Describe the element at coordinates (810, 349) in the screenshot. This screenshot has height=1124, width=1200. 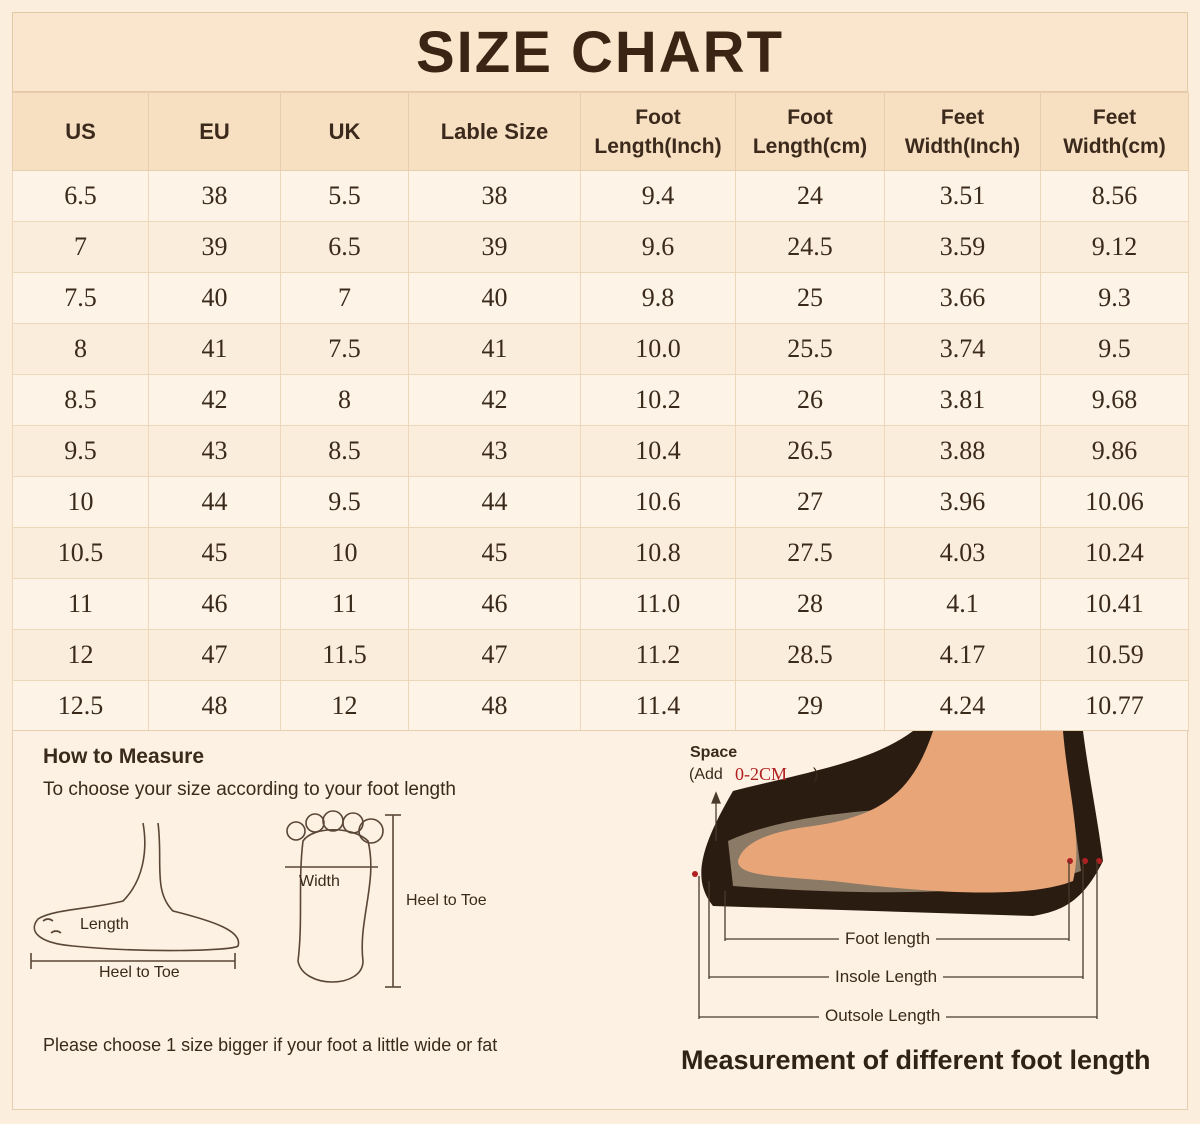
I see `table-cell: 25.5` at that location.